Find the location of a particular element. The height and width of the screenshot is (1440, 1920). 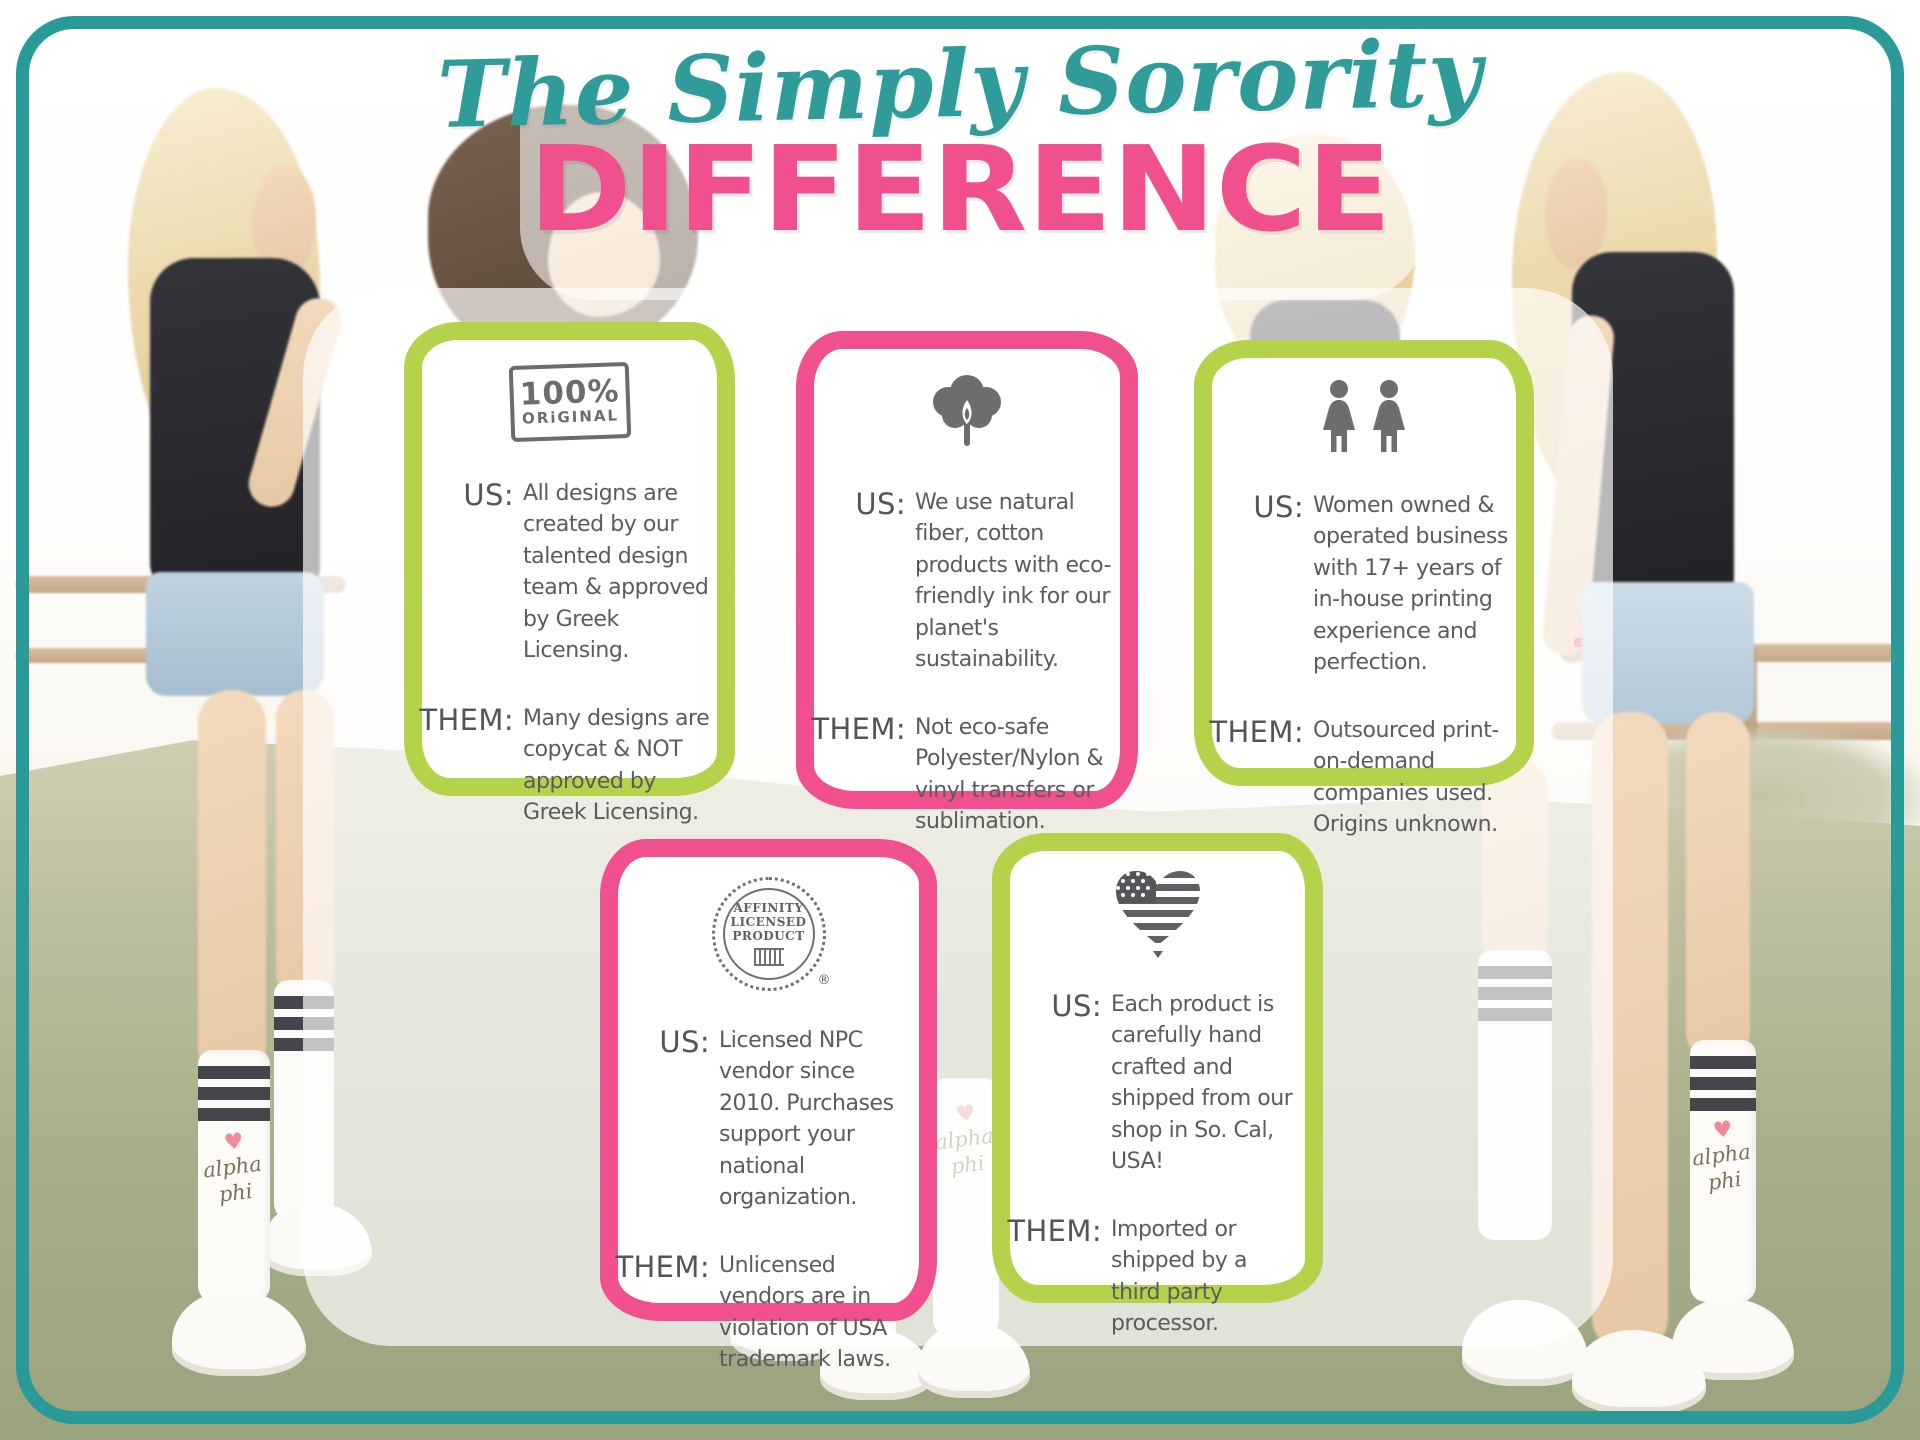

left-girl-shorts is located at coordinates (235, 634).